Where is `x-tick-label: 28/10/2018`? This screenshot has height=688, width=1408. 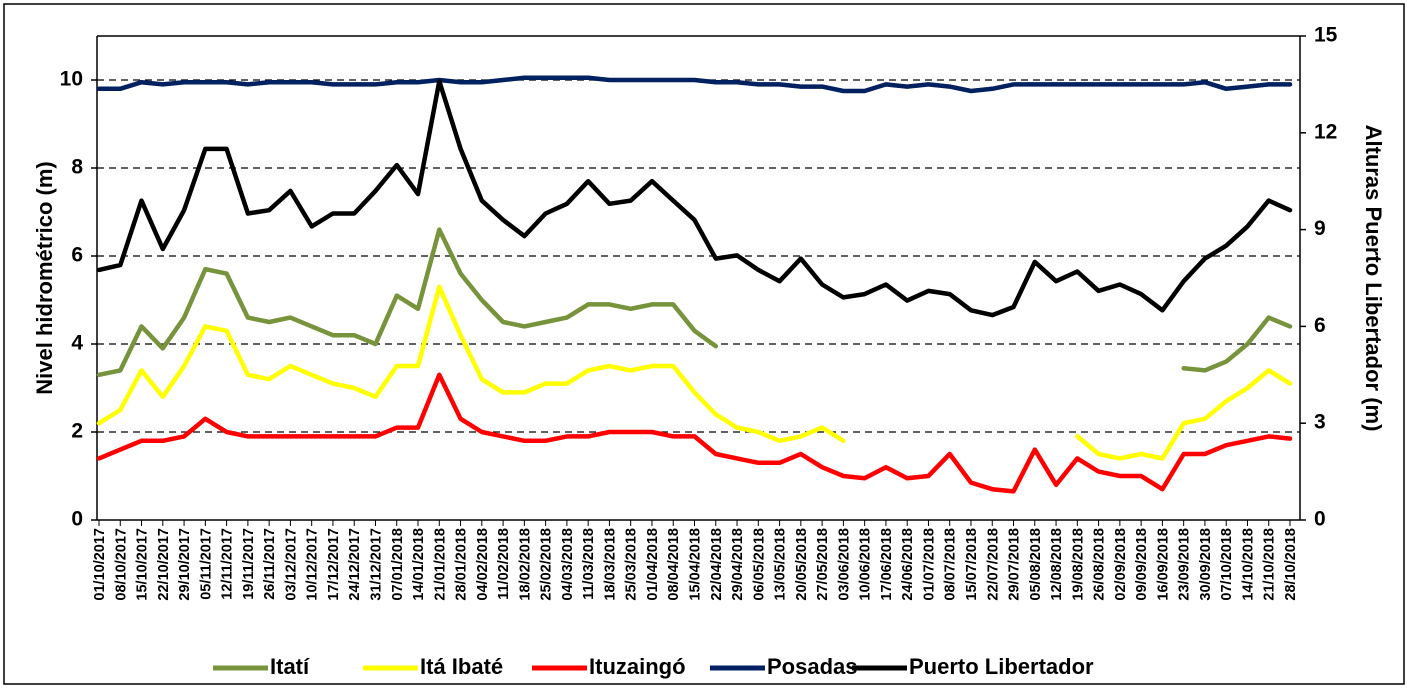
x-tick-label: 28/10/2018 is located at coordinates (1291, 564).